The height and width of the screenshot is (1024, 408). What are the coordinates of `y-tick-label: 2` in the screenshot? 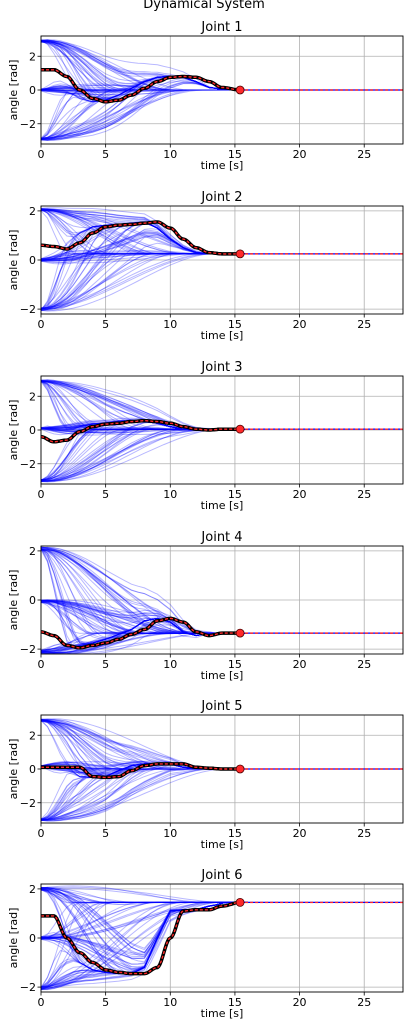 It's located at (32, 889).